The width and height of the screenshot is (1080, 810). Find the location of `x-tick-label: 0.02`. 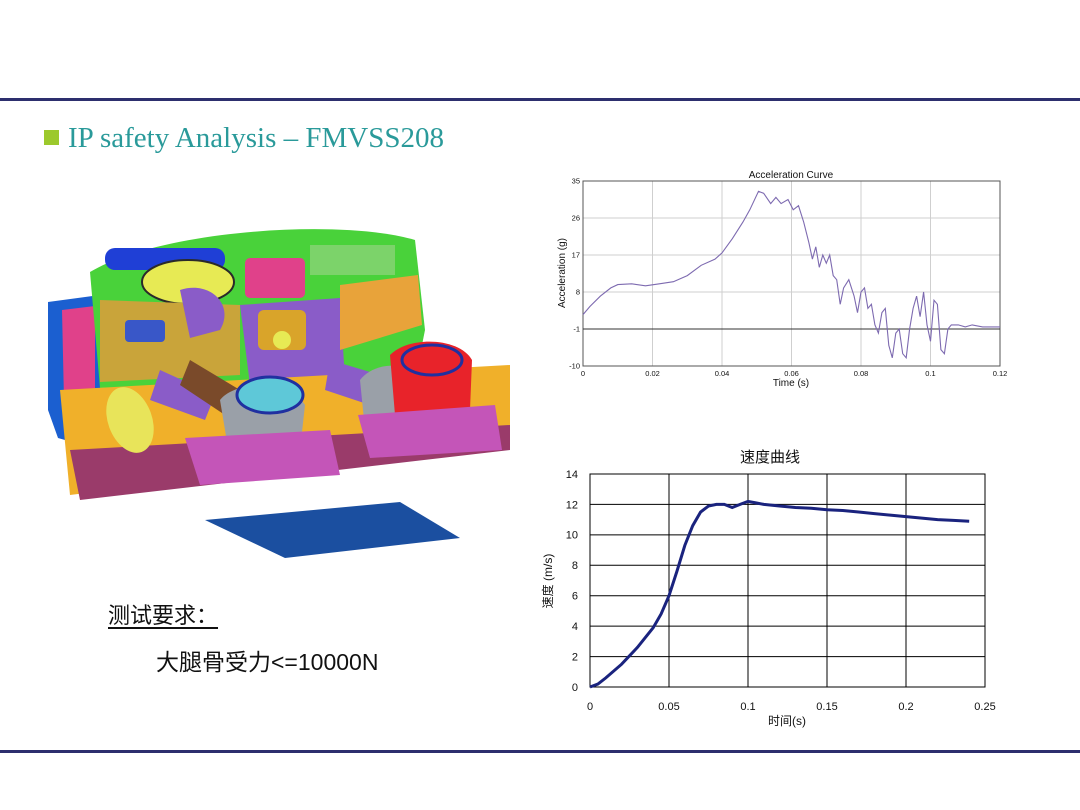

x-tick-label: 0.02 is located at coordinates (652, 373).